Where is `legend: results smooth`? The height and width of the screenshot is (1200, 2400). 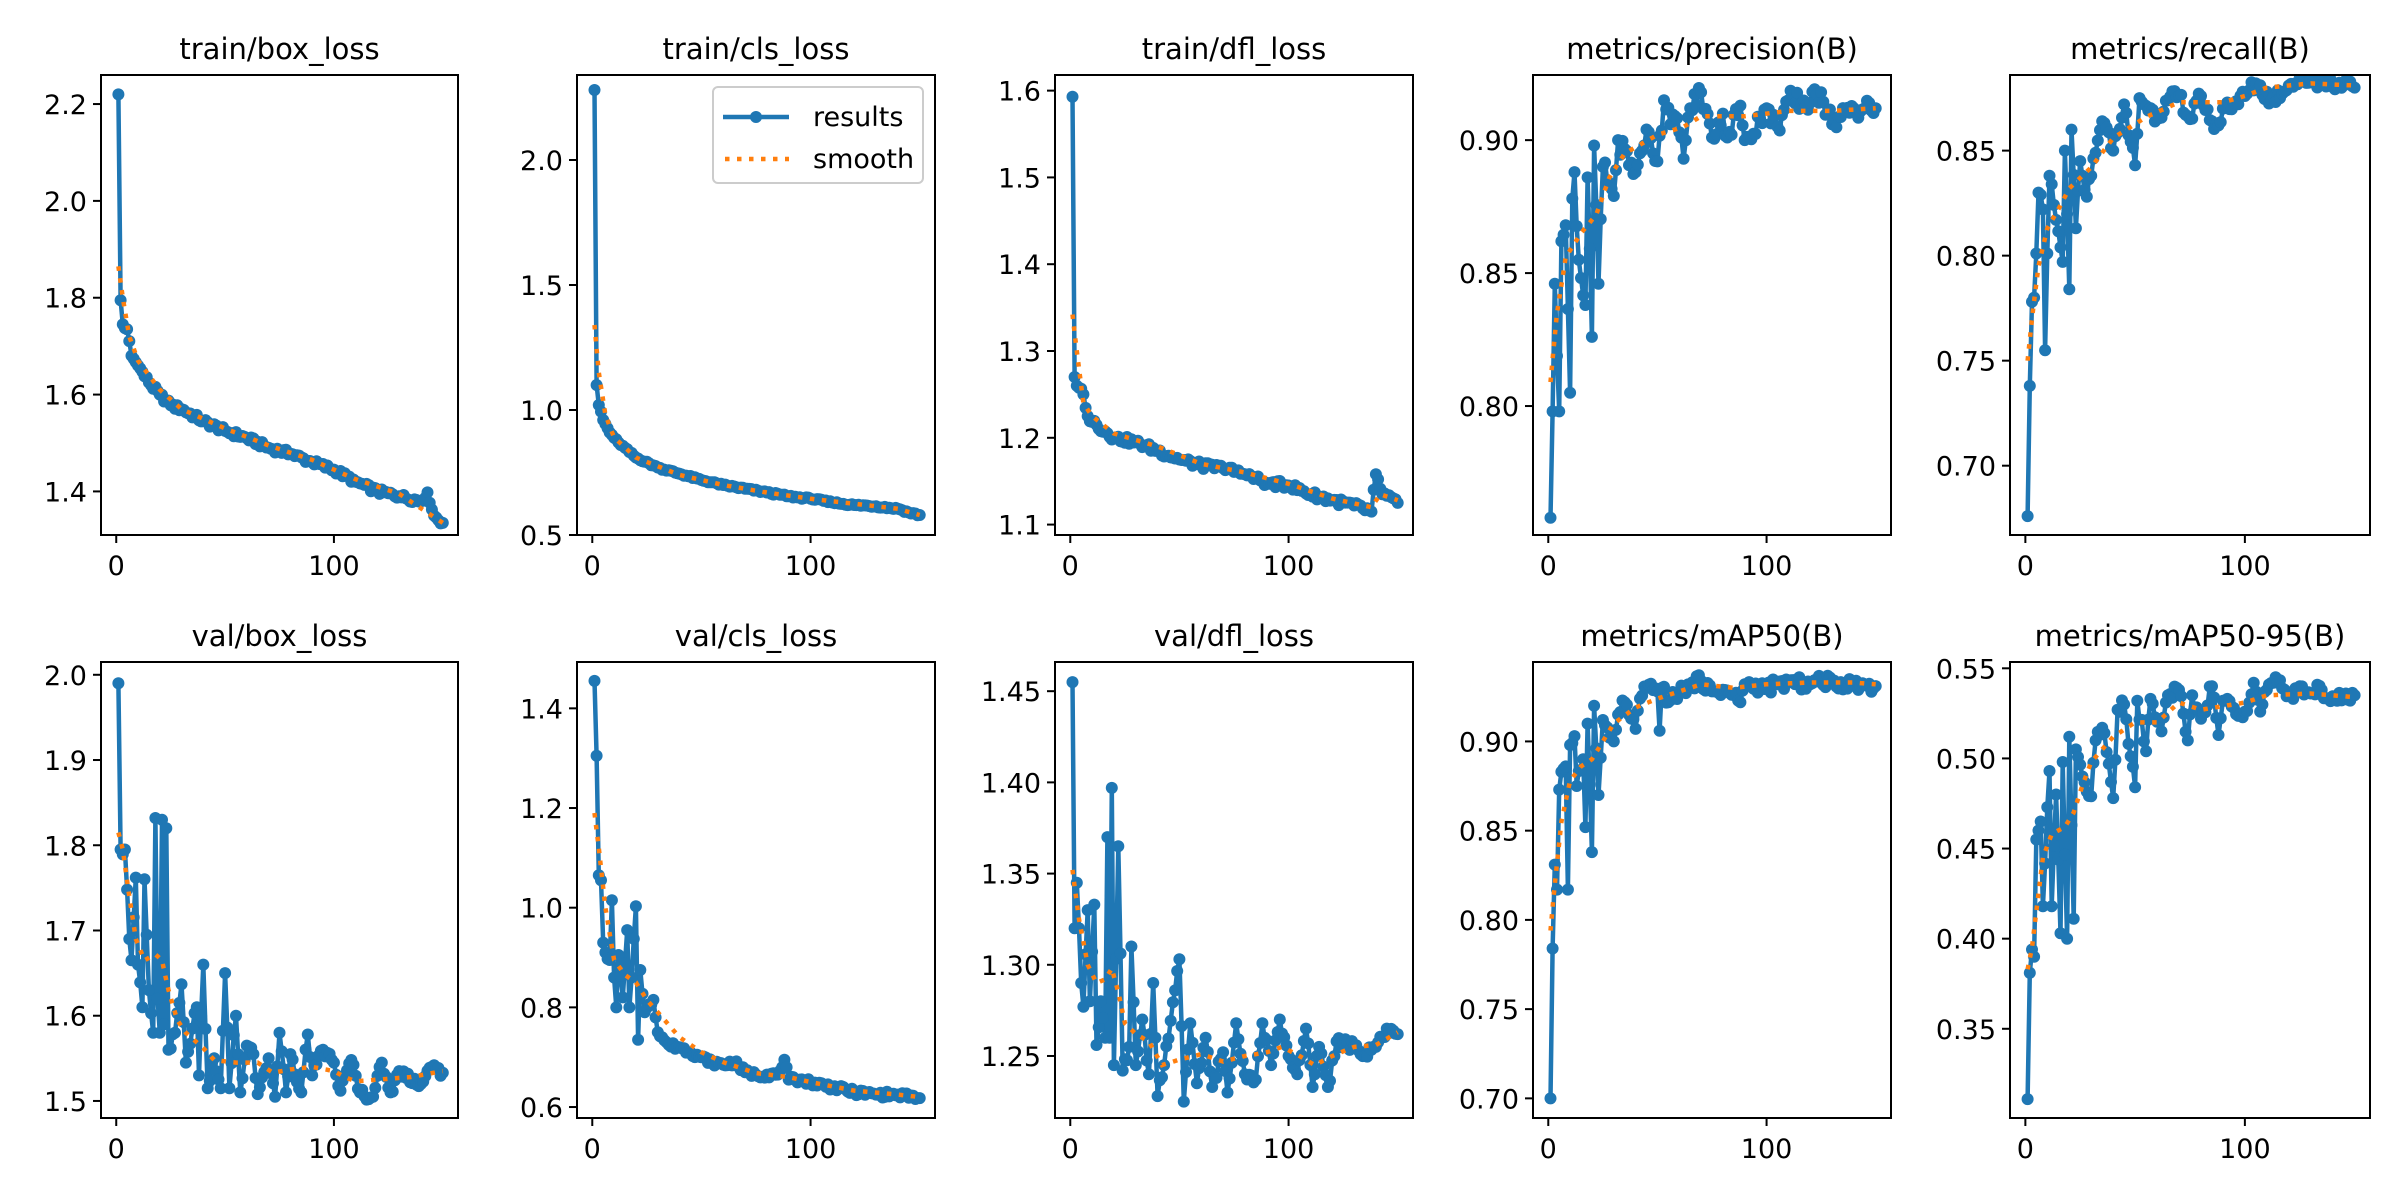 legend: results smooth is located at coordinates (818, 135).